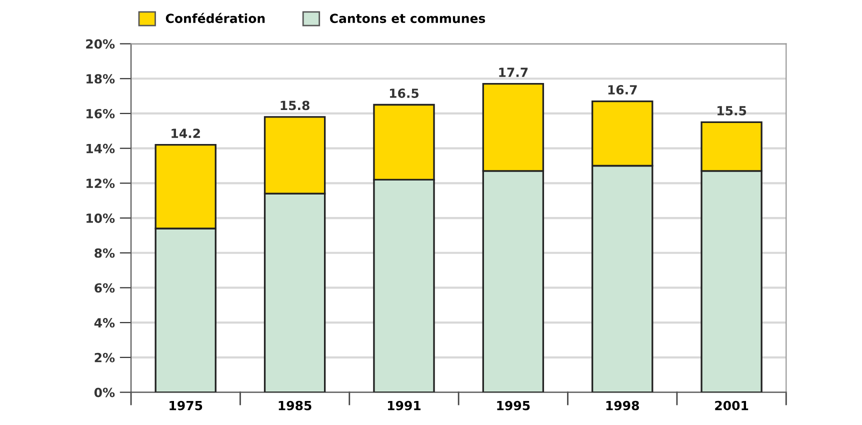 The height and width of the screenshot is (425, 862). What do you see at coordinates (404, 93) in the screenshot?
I see `total-label: 16.5` at bounding box center [404, 93].